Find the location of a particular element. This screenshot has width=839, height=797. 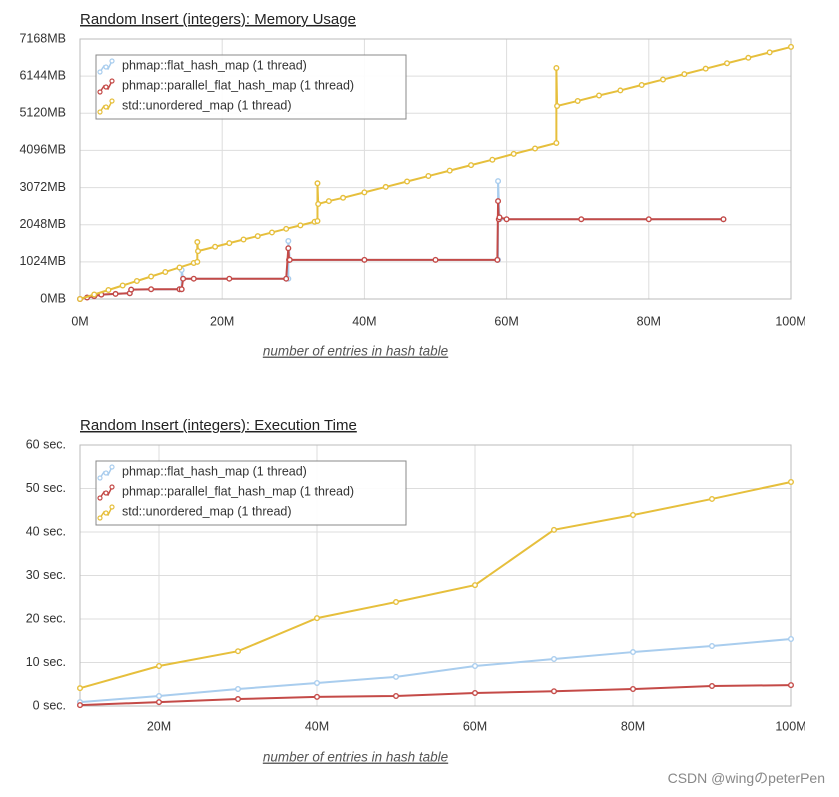

y-tick-label: 2048MB is located at coordinates (42, 224).